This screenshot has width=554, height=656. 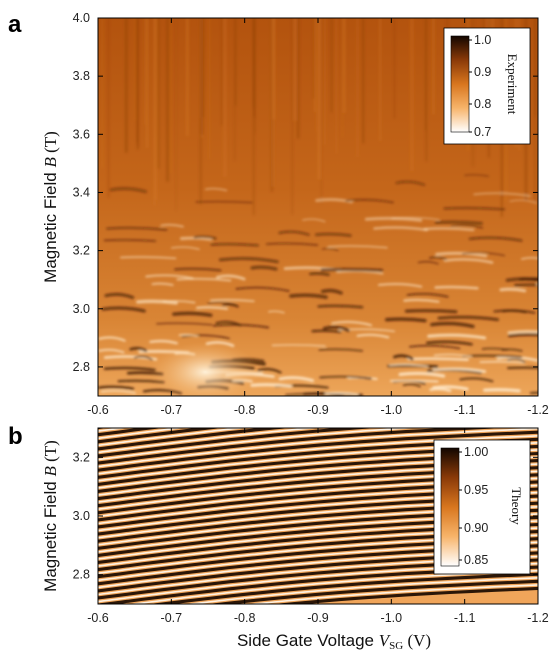 I want to click on panel-b-ylabel: Magnetic Field B (T), so click(x=50, y=516).